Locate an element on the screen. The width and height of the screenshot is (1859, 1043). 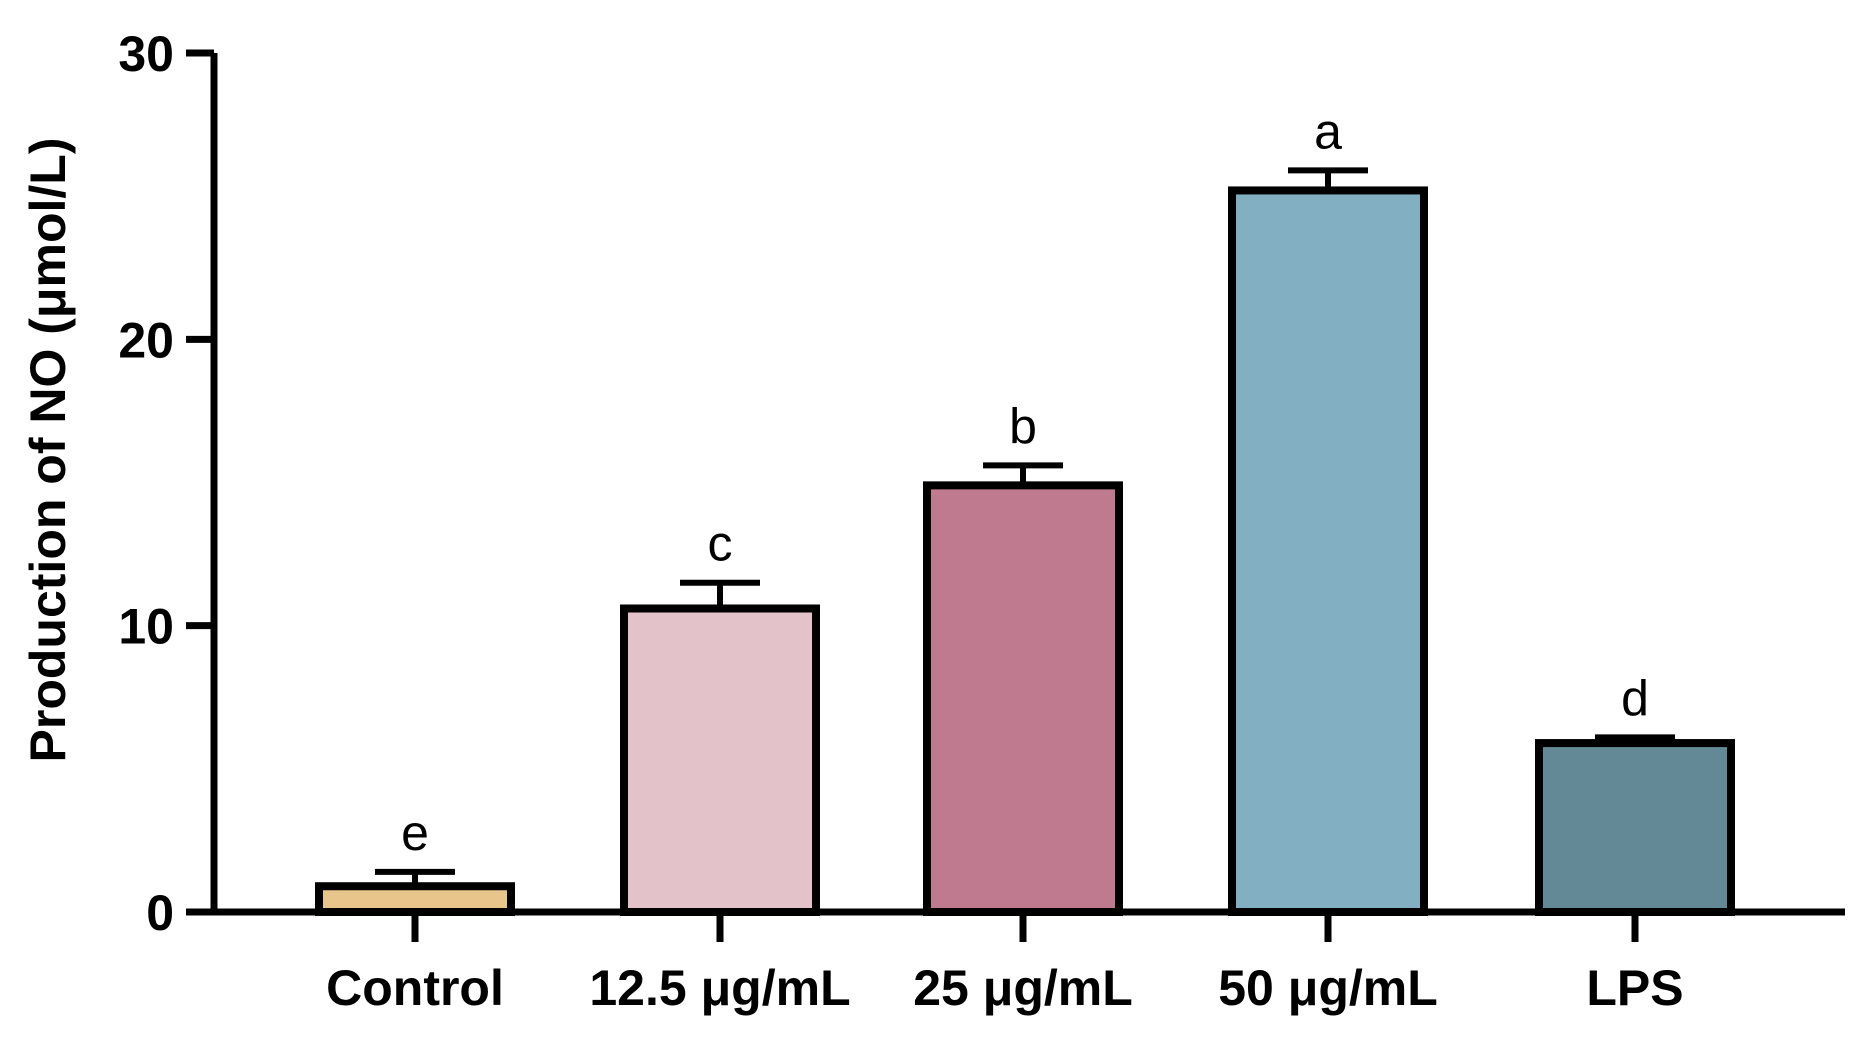
y-tick-label: 10 is located at coordinates (146, 627).